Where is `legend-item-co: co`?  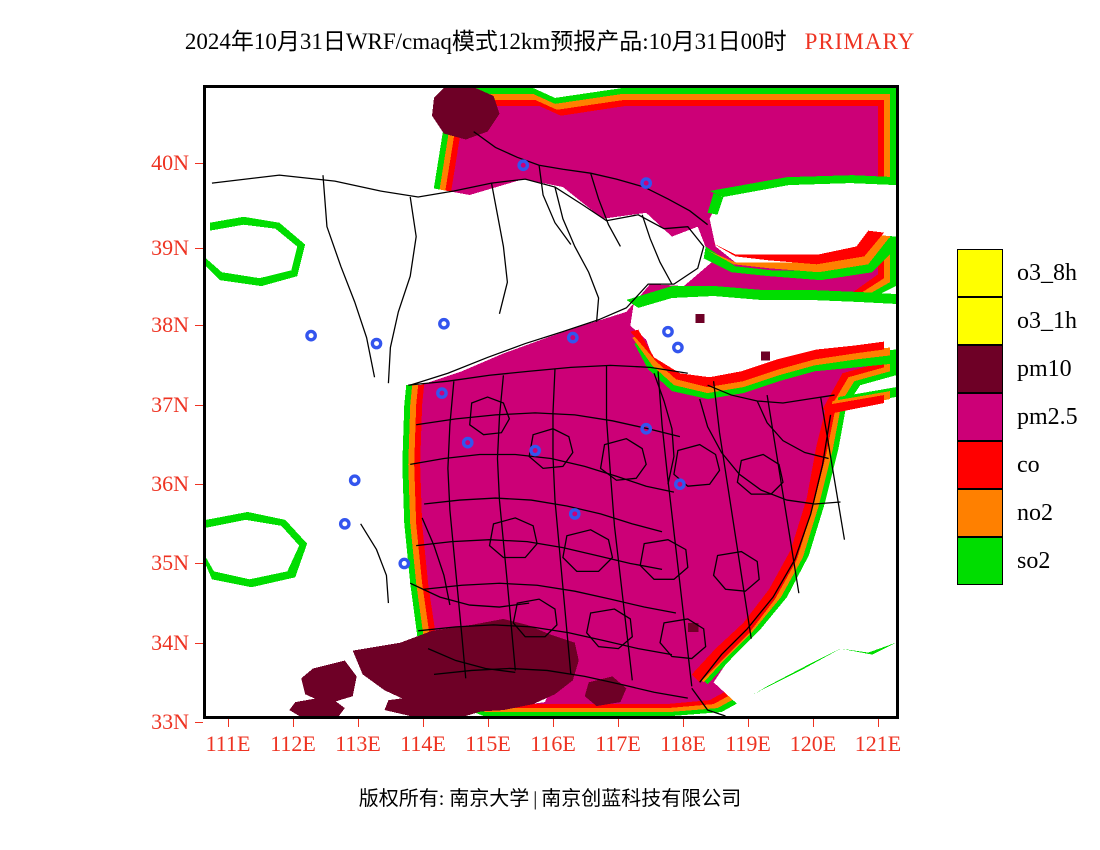
legend-item-co: co is located at coordinates (1027, 464).